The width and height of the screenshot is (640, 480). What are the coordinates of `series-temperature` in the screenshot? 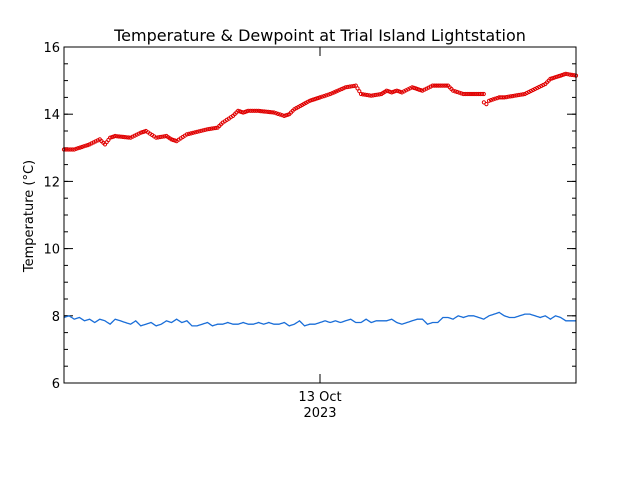 It's located at (320, 111).